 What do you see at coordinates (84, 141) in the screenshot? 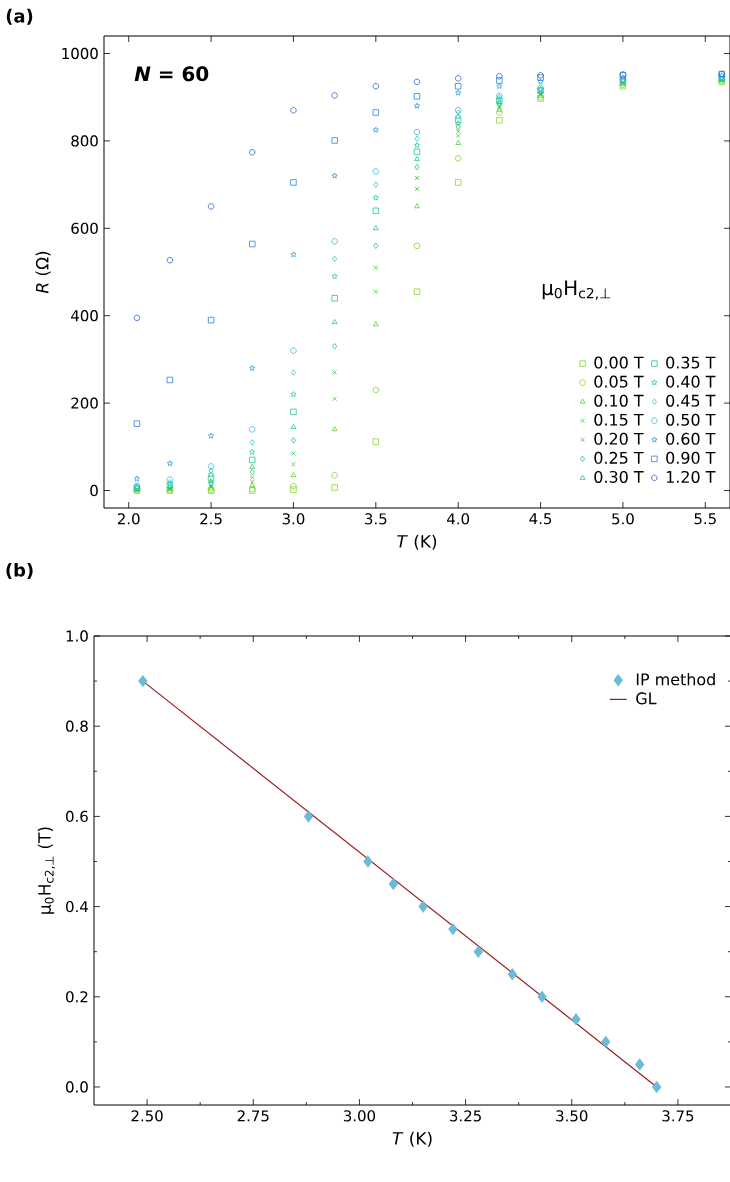
I see `y-tick-label: 800` at bounding box center [84, 141].